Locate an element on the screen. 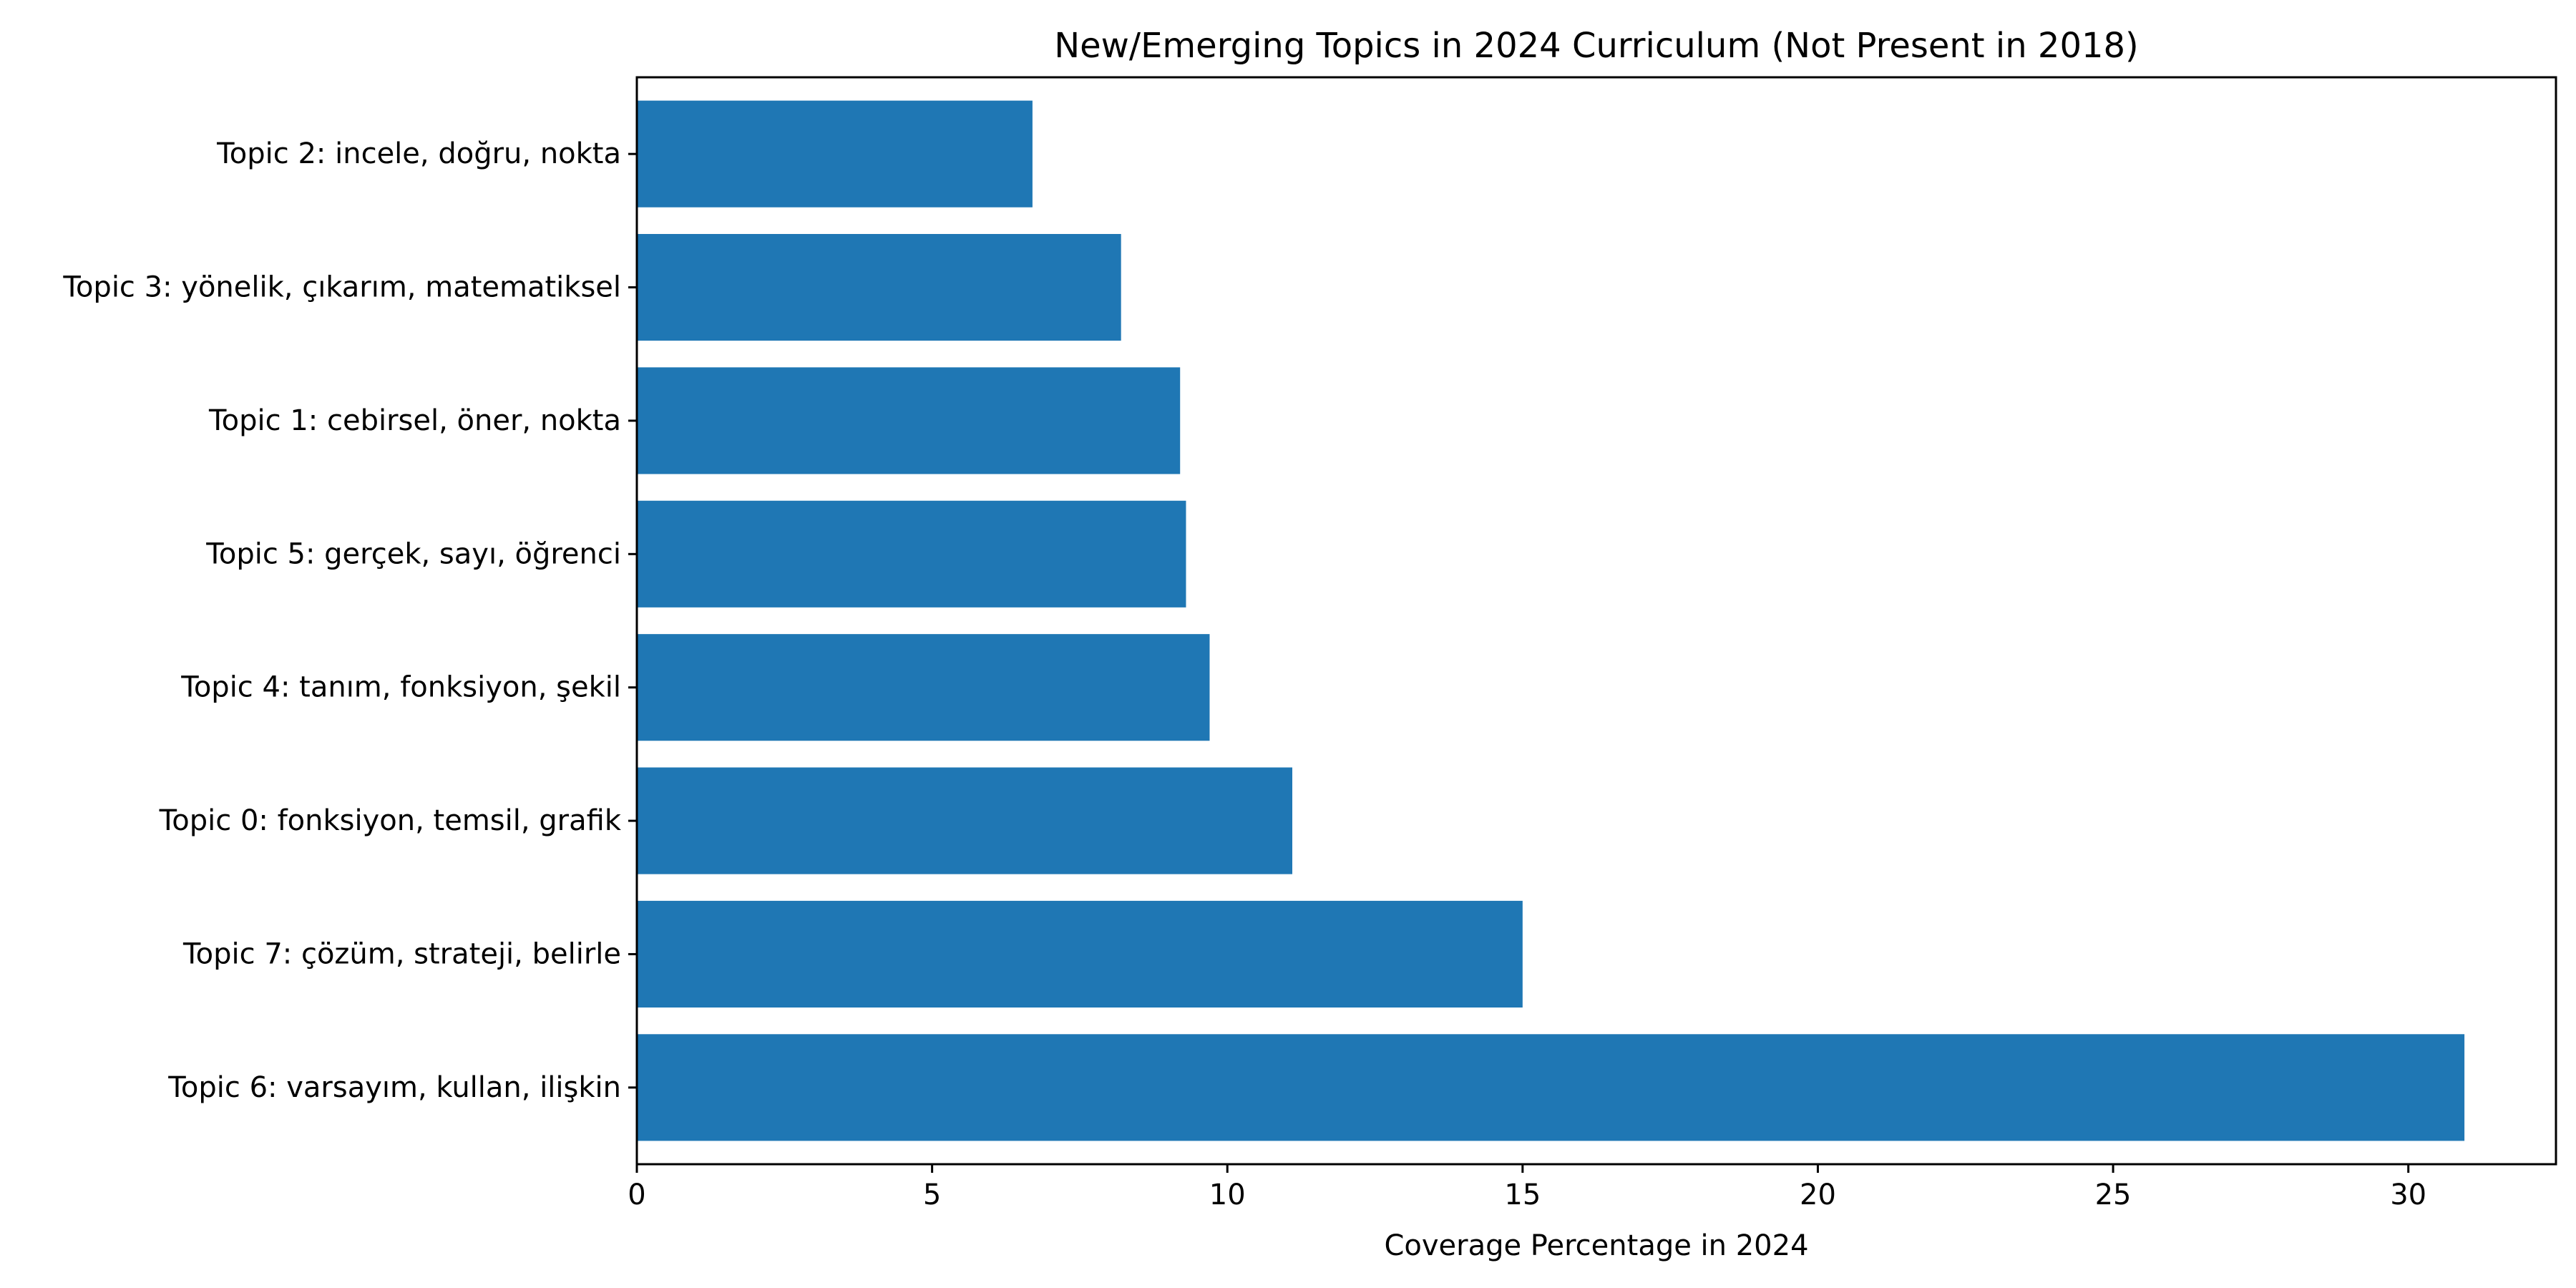  y-tick-label: Topic 3: yönelik, çıkarım, matematiksel is located at coordinates (341, 287).